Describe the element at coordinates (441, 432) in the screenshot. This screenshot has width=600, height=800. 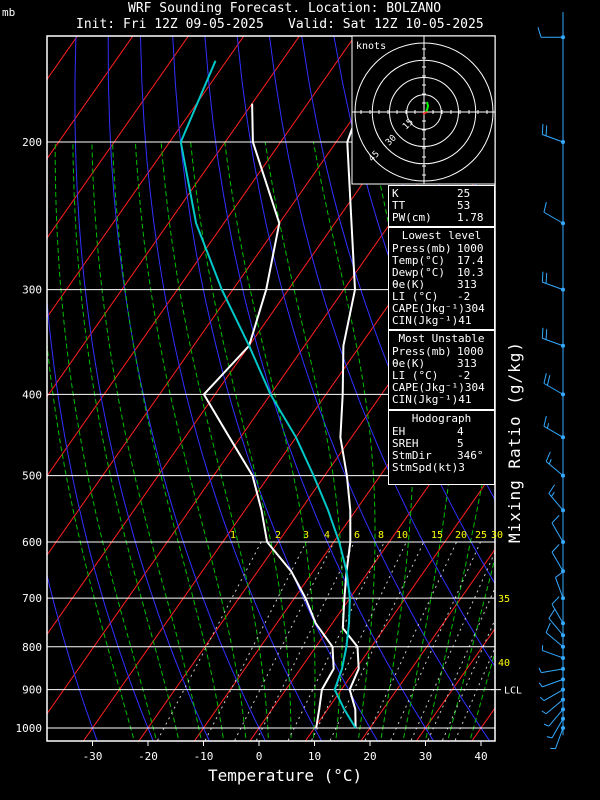
I see `panel-row: EH 4` at that location.